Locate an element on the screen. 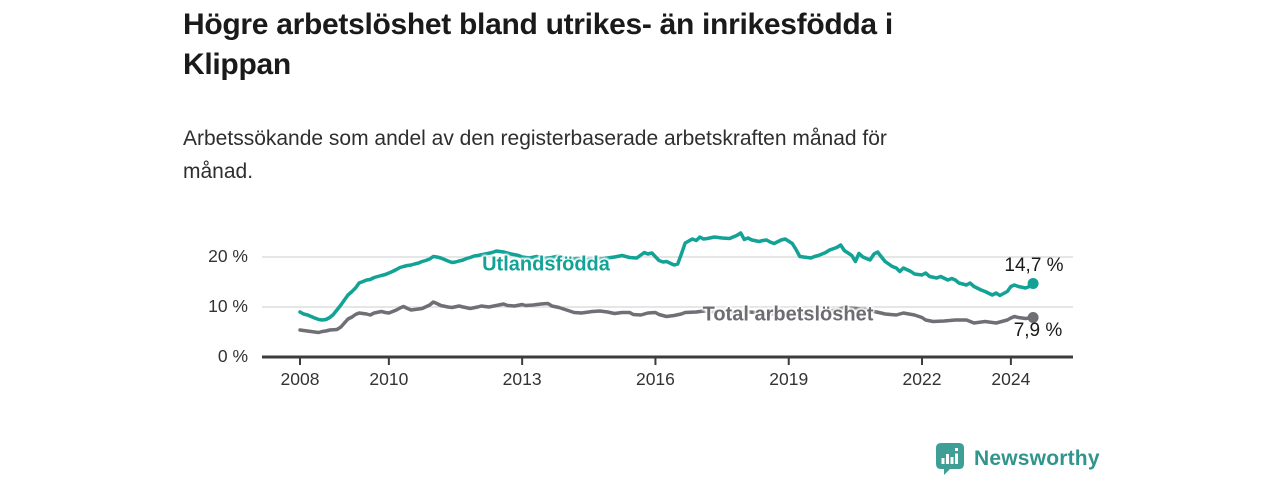  x-tick-label: 2013 is located at coordinates (522, 379).